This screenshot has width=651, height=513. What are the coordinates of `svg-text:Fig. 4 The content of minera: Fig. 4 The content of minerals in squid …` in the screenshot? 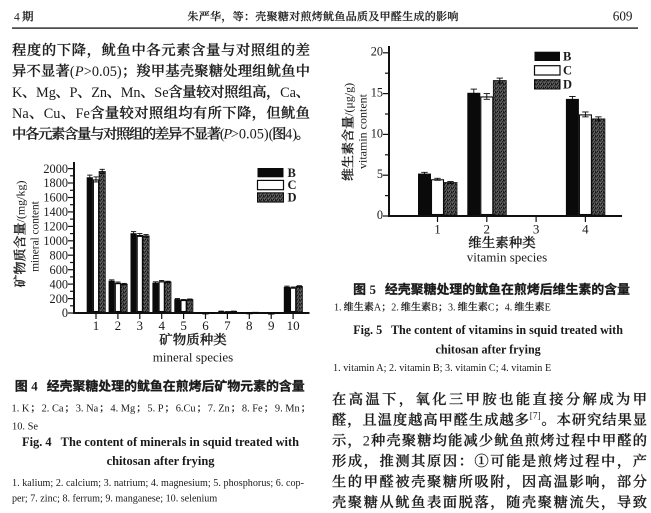 It's located at (160, 442).